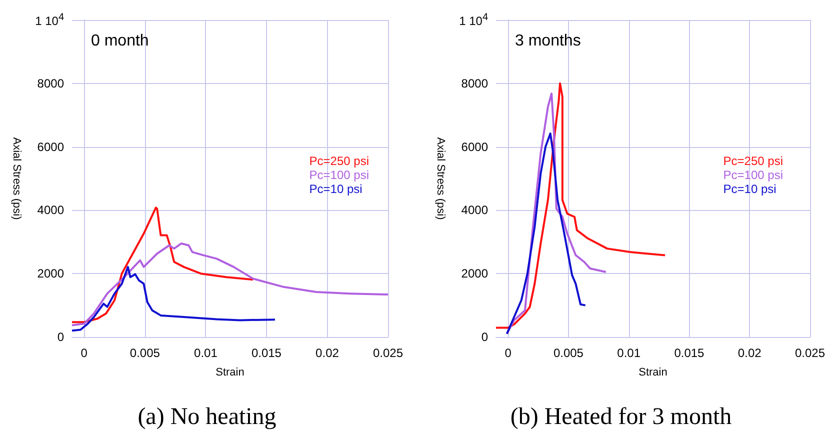 The image size is (828, 435). I want to click on text: 3 months, so click(548, 41).